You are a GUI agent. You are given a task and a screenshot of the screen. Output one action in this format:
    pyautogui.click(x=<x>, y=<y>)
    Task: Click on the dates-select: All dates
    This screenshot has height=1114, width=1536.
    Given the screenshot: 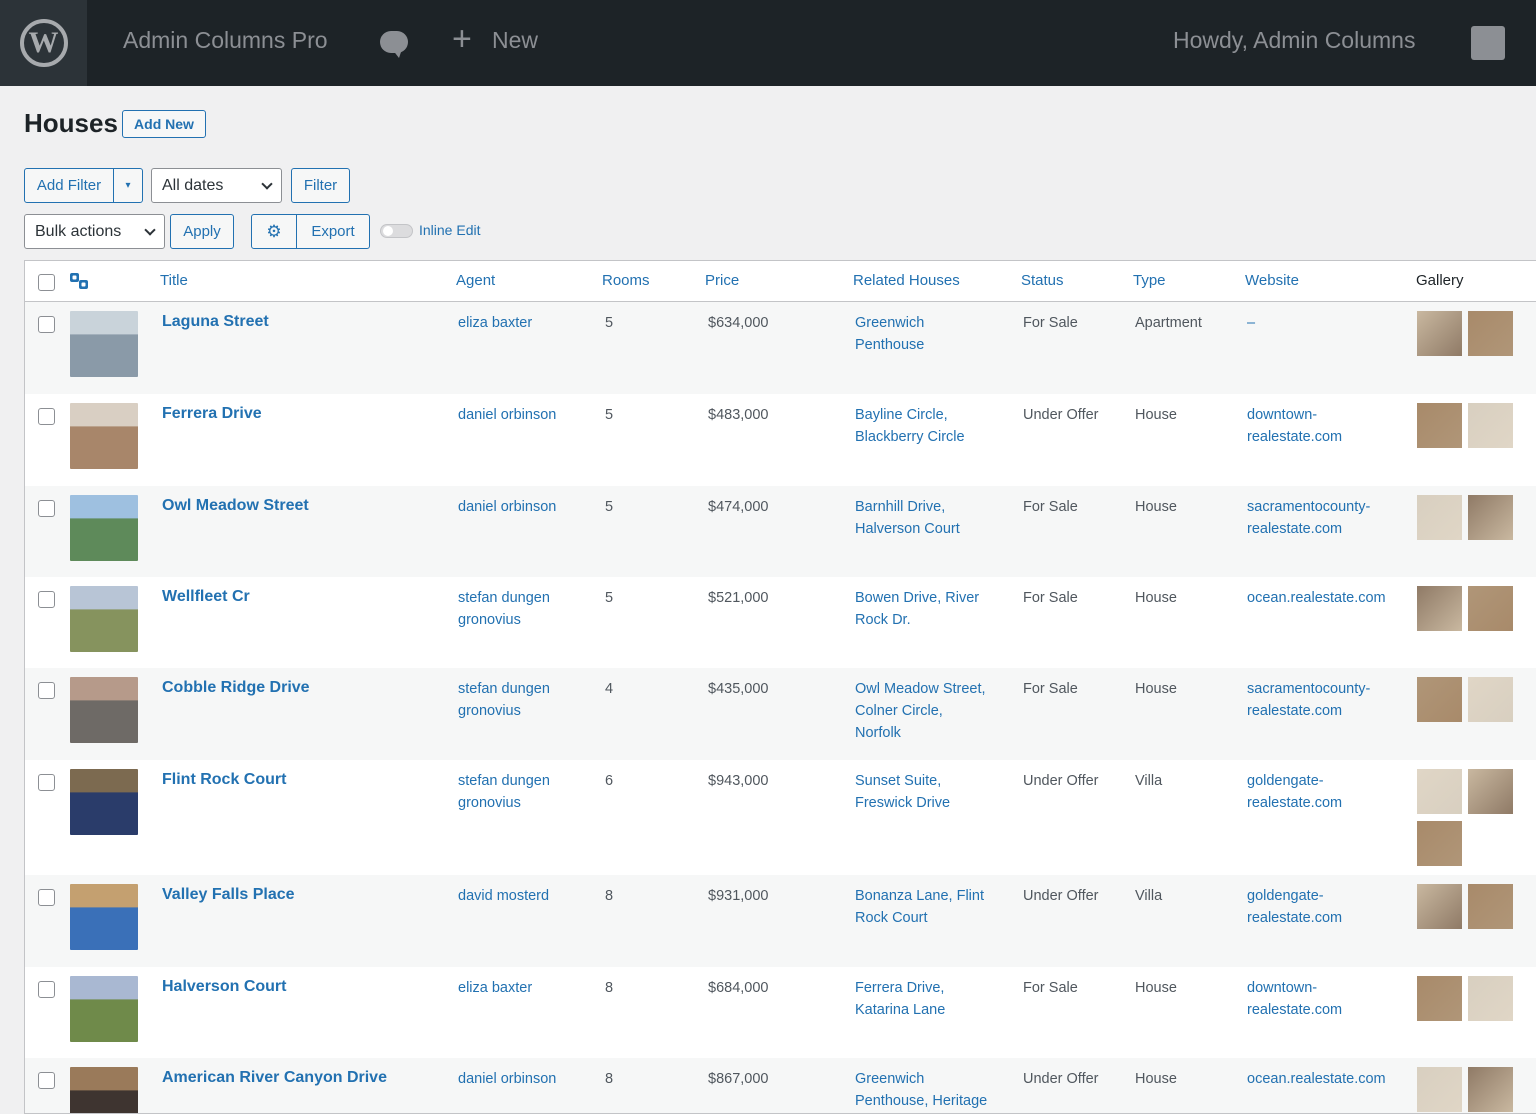 What is the action you would take?
    pyautogui.click(x=216, y=185)
    